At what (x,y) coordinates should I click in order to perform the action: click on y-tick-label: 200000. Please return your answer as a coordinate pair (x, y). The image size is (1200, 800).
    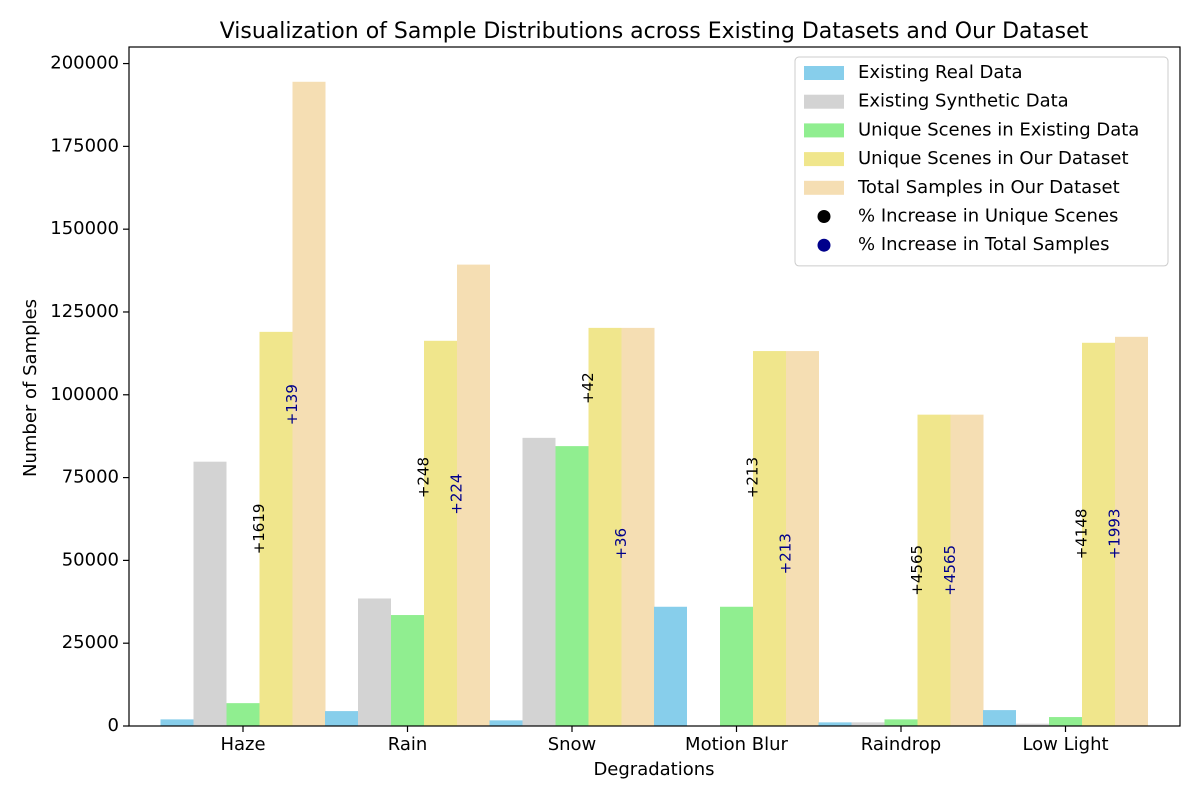
    Looking at the image, I should click on (84, 63).